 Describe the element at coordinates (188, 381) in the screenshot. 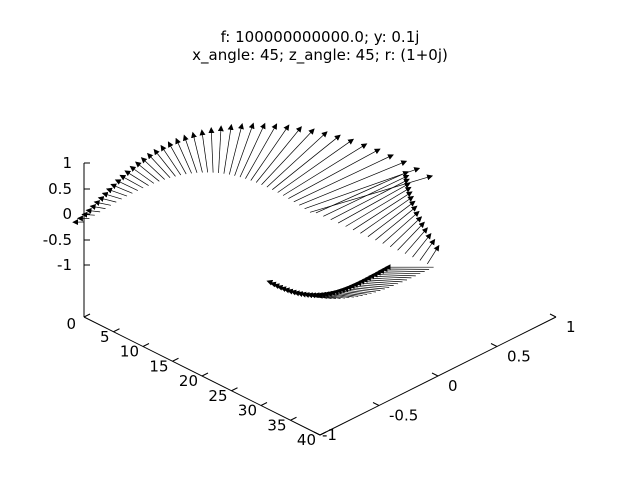

I see `x-tick-label: 20` at that location.